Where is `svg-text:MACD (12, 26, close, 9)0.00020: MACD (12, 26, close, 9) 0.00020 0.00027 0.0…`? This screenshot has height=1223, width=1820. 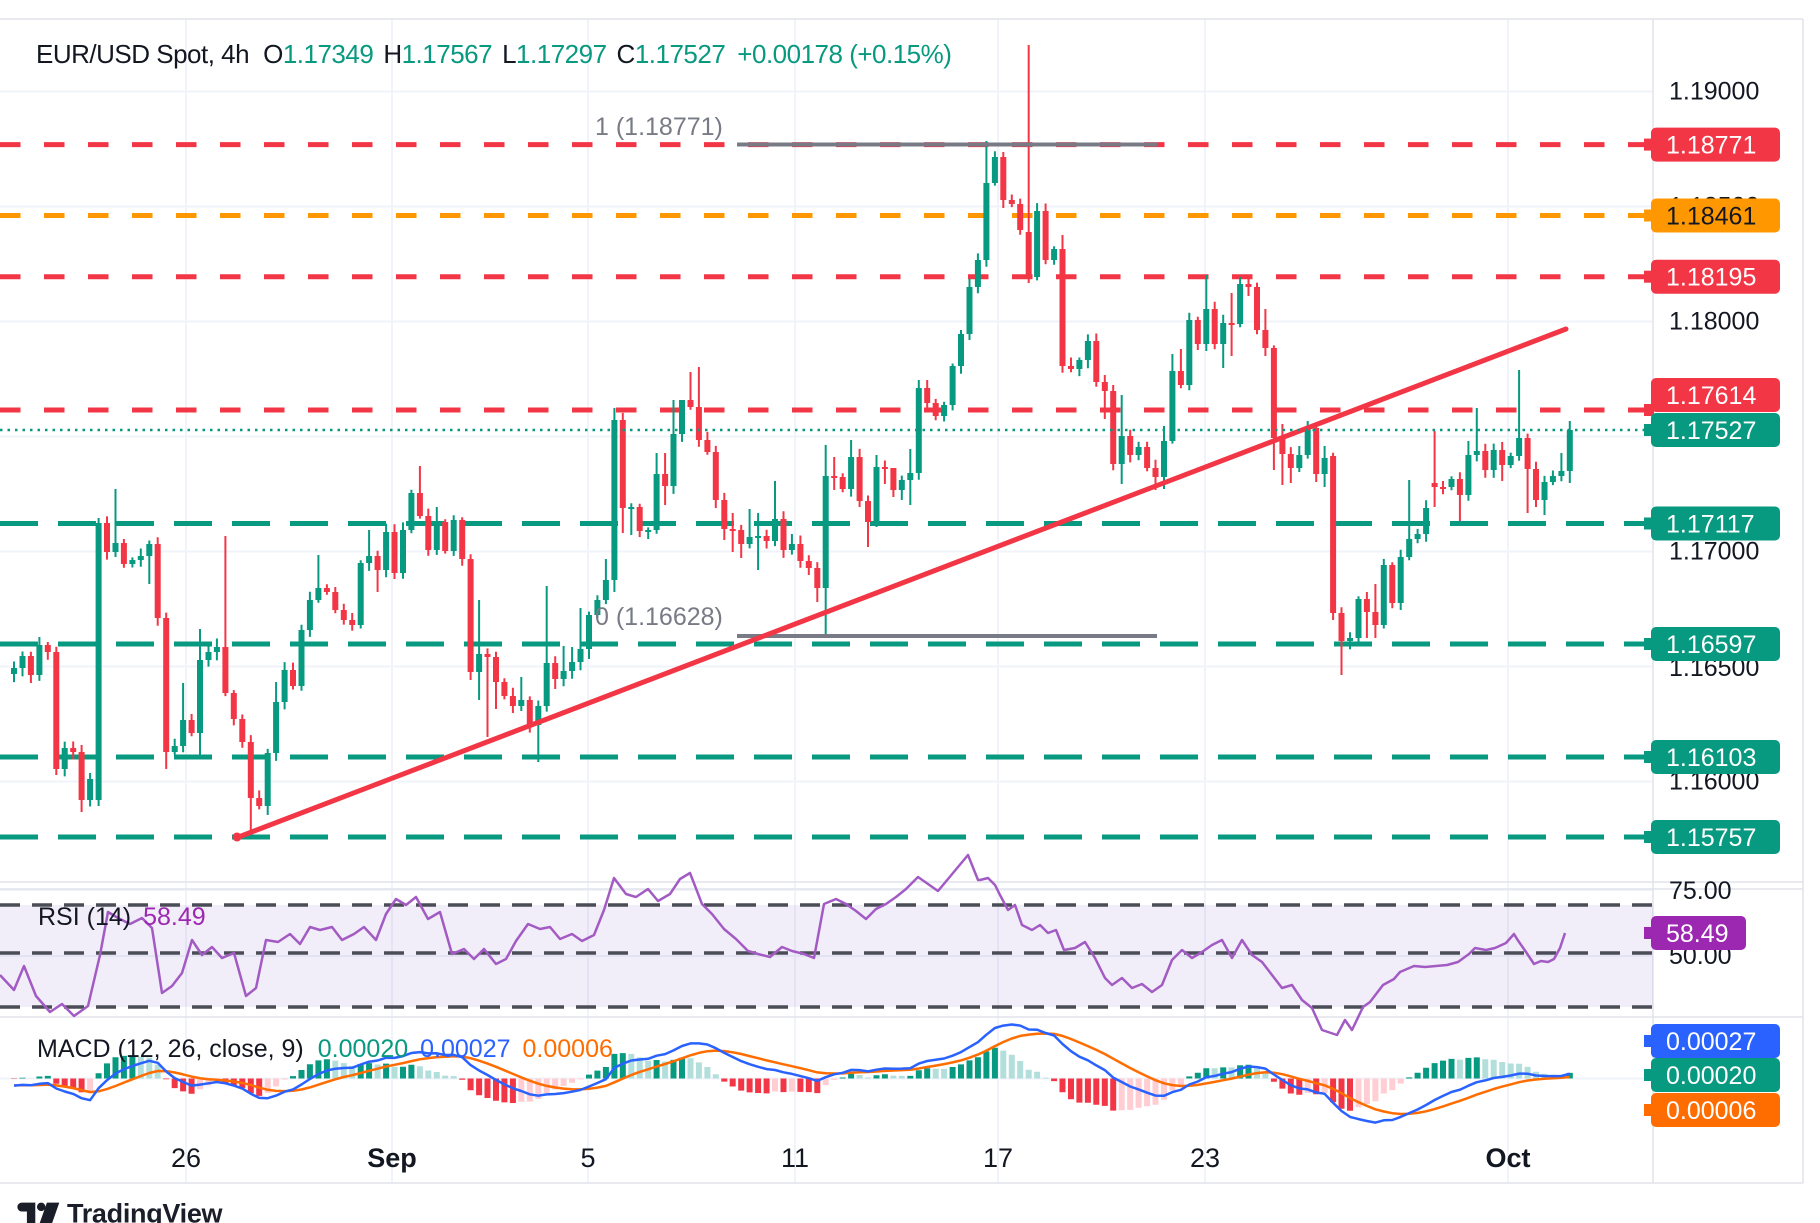
svg-text:MACD (12, 26, close, 9)0.00020: MACD (12, 26, close, 9) 0.00020 0.00027 0.0… is located at coordinates (325, 1049).